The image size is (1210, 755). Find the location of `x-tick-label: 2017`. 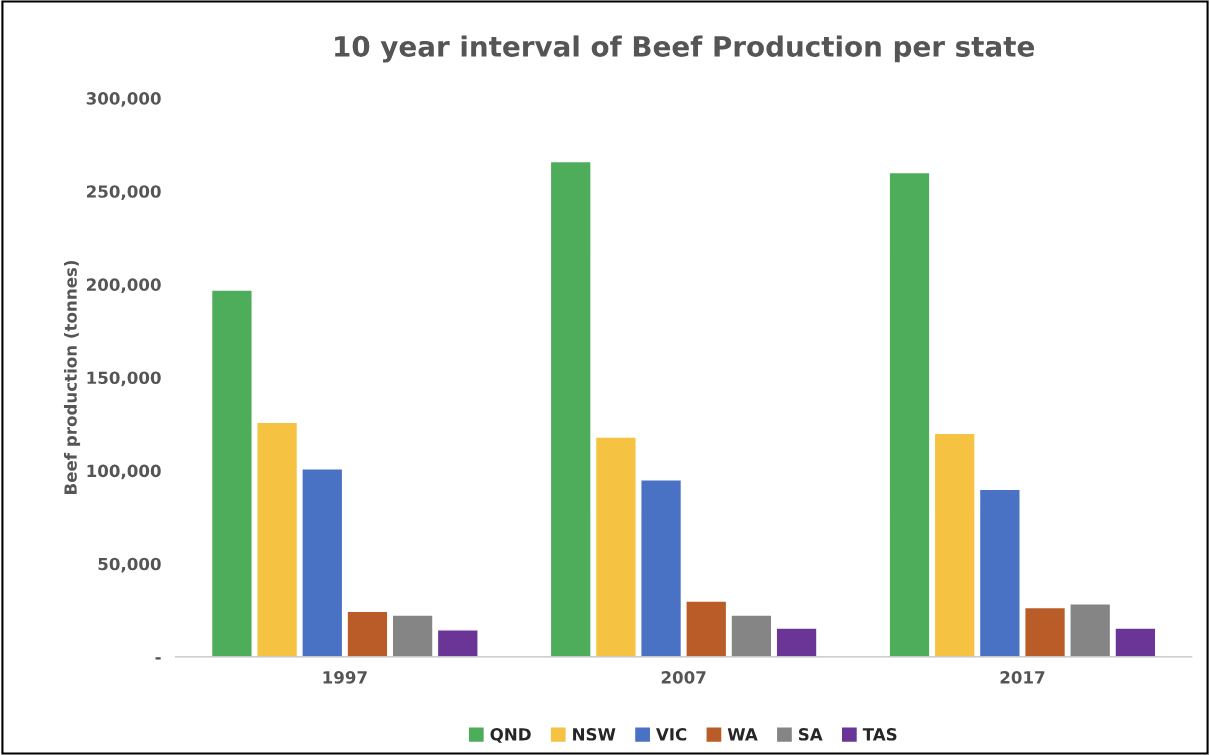

x-tick-label: 2017 is located at coordinates (1022, 677).